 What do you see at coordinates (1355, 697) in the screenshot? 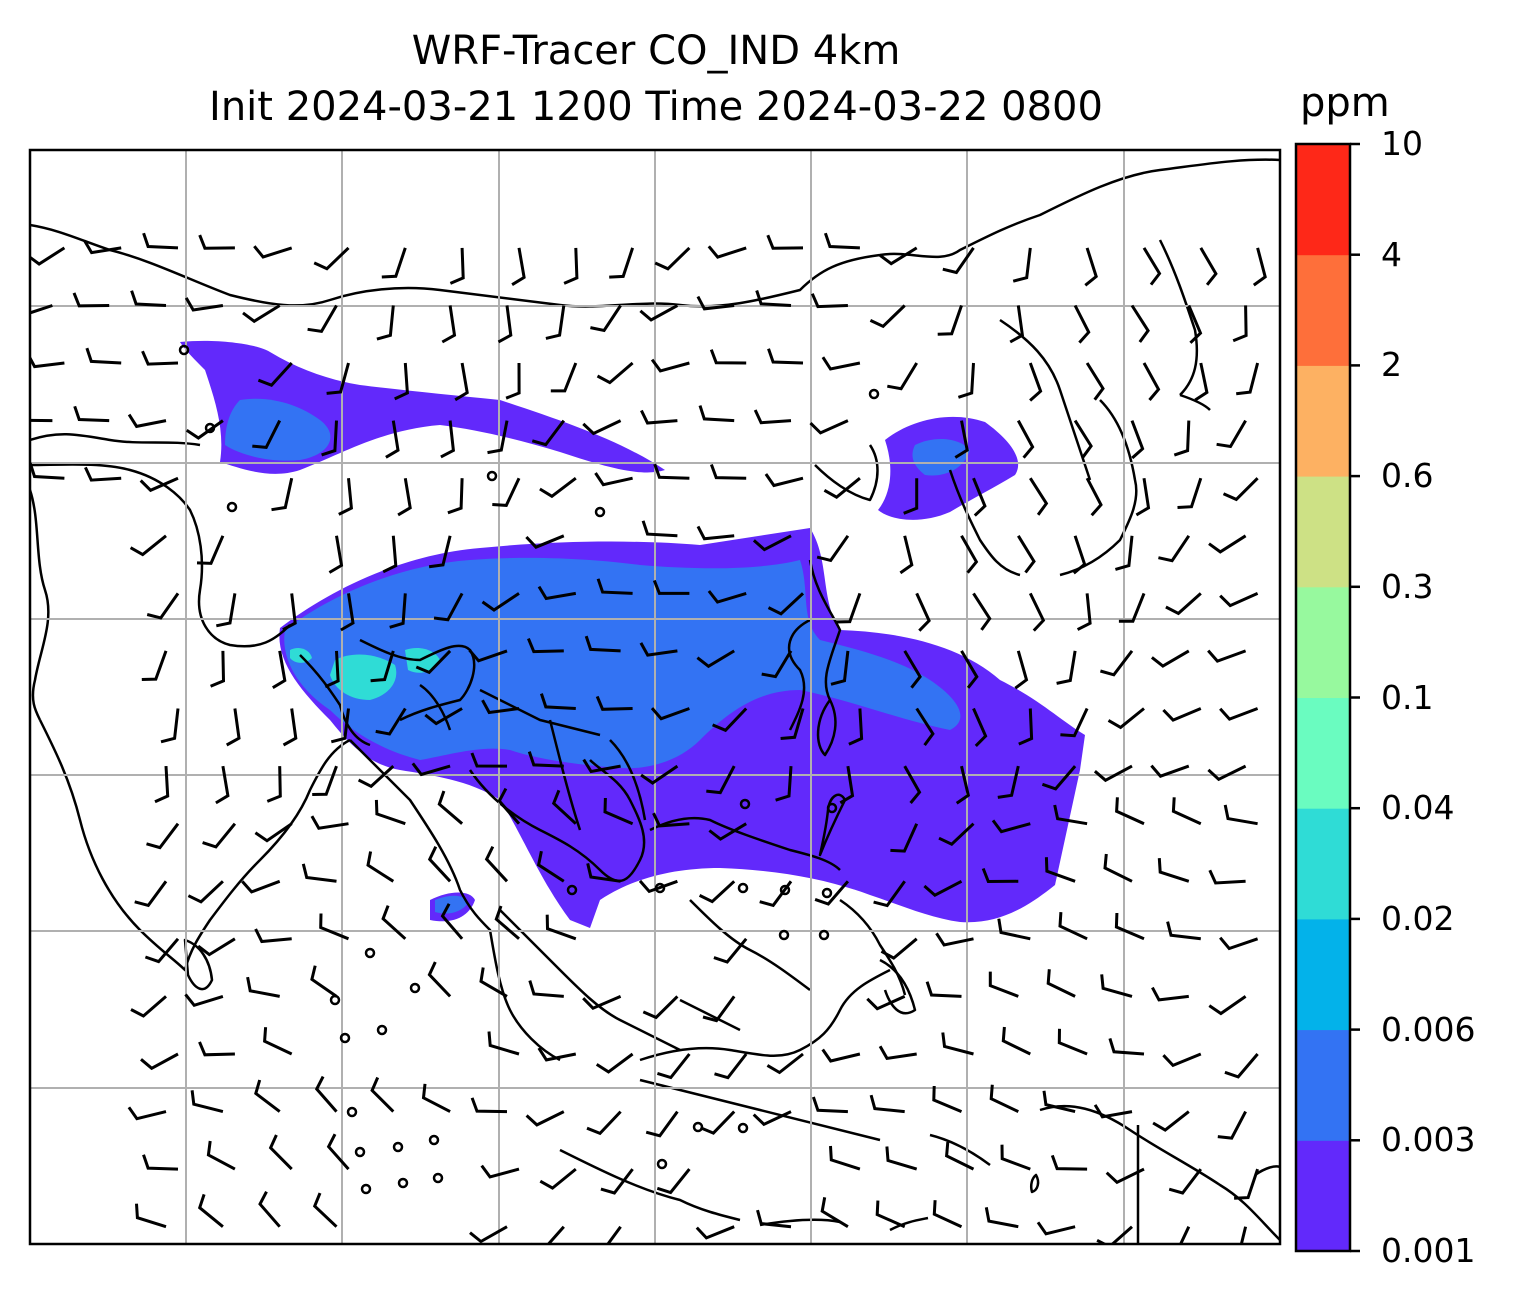
I see `colorbar-ticks` at bounding box center [1355, 697].